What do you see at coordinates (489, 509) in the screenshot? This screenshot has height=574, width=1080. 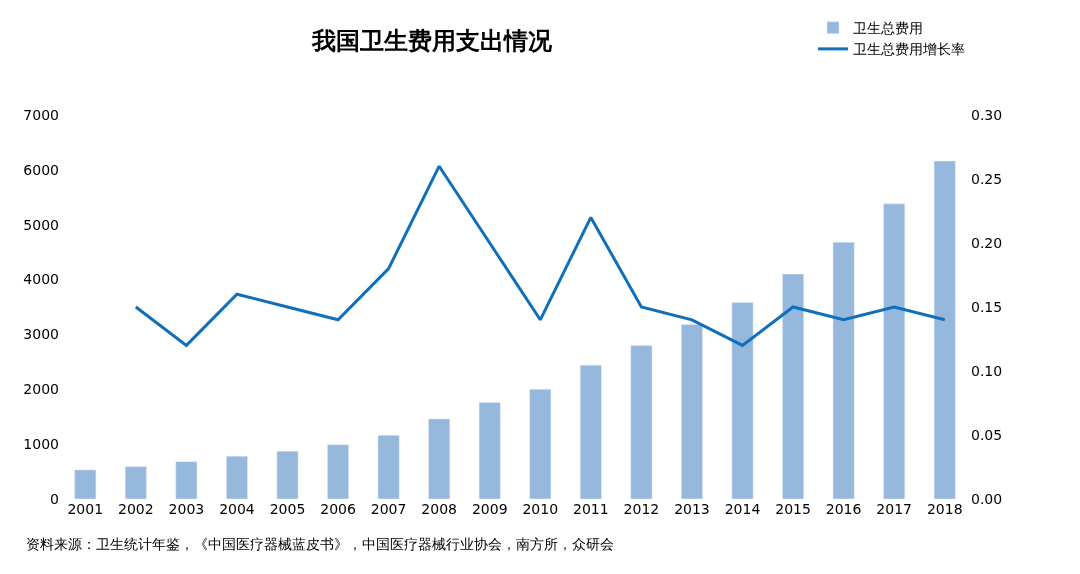 I see `x-tick-label: 2009` at bounding box center [489, 509].